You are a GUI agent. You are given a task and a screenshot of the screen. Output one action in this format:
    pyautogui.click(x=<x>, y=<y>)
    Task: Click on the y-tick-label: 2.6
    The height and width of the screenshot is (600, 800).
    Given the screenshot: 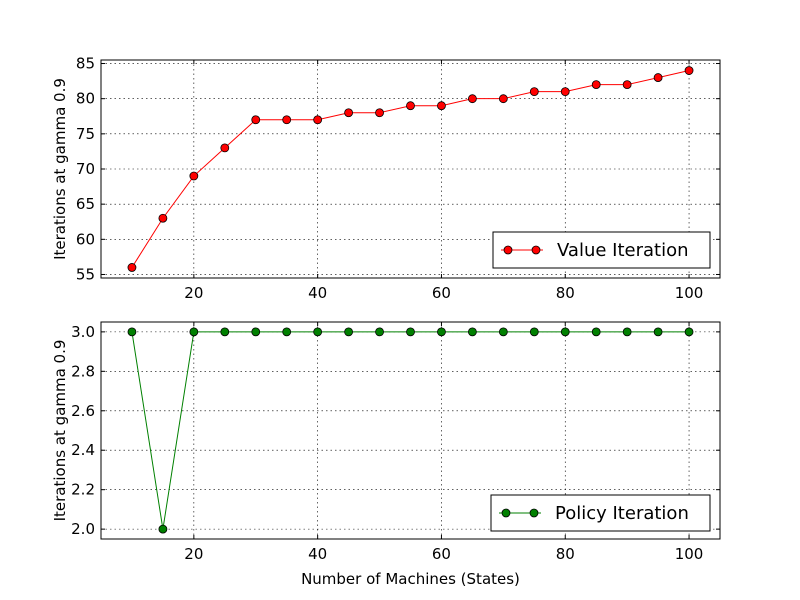 What is the action you would take?
    pyautogui.click(x=83, y=411)
    